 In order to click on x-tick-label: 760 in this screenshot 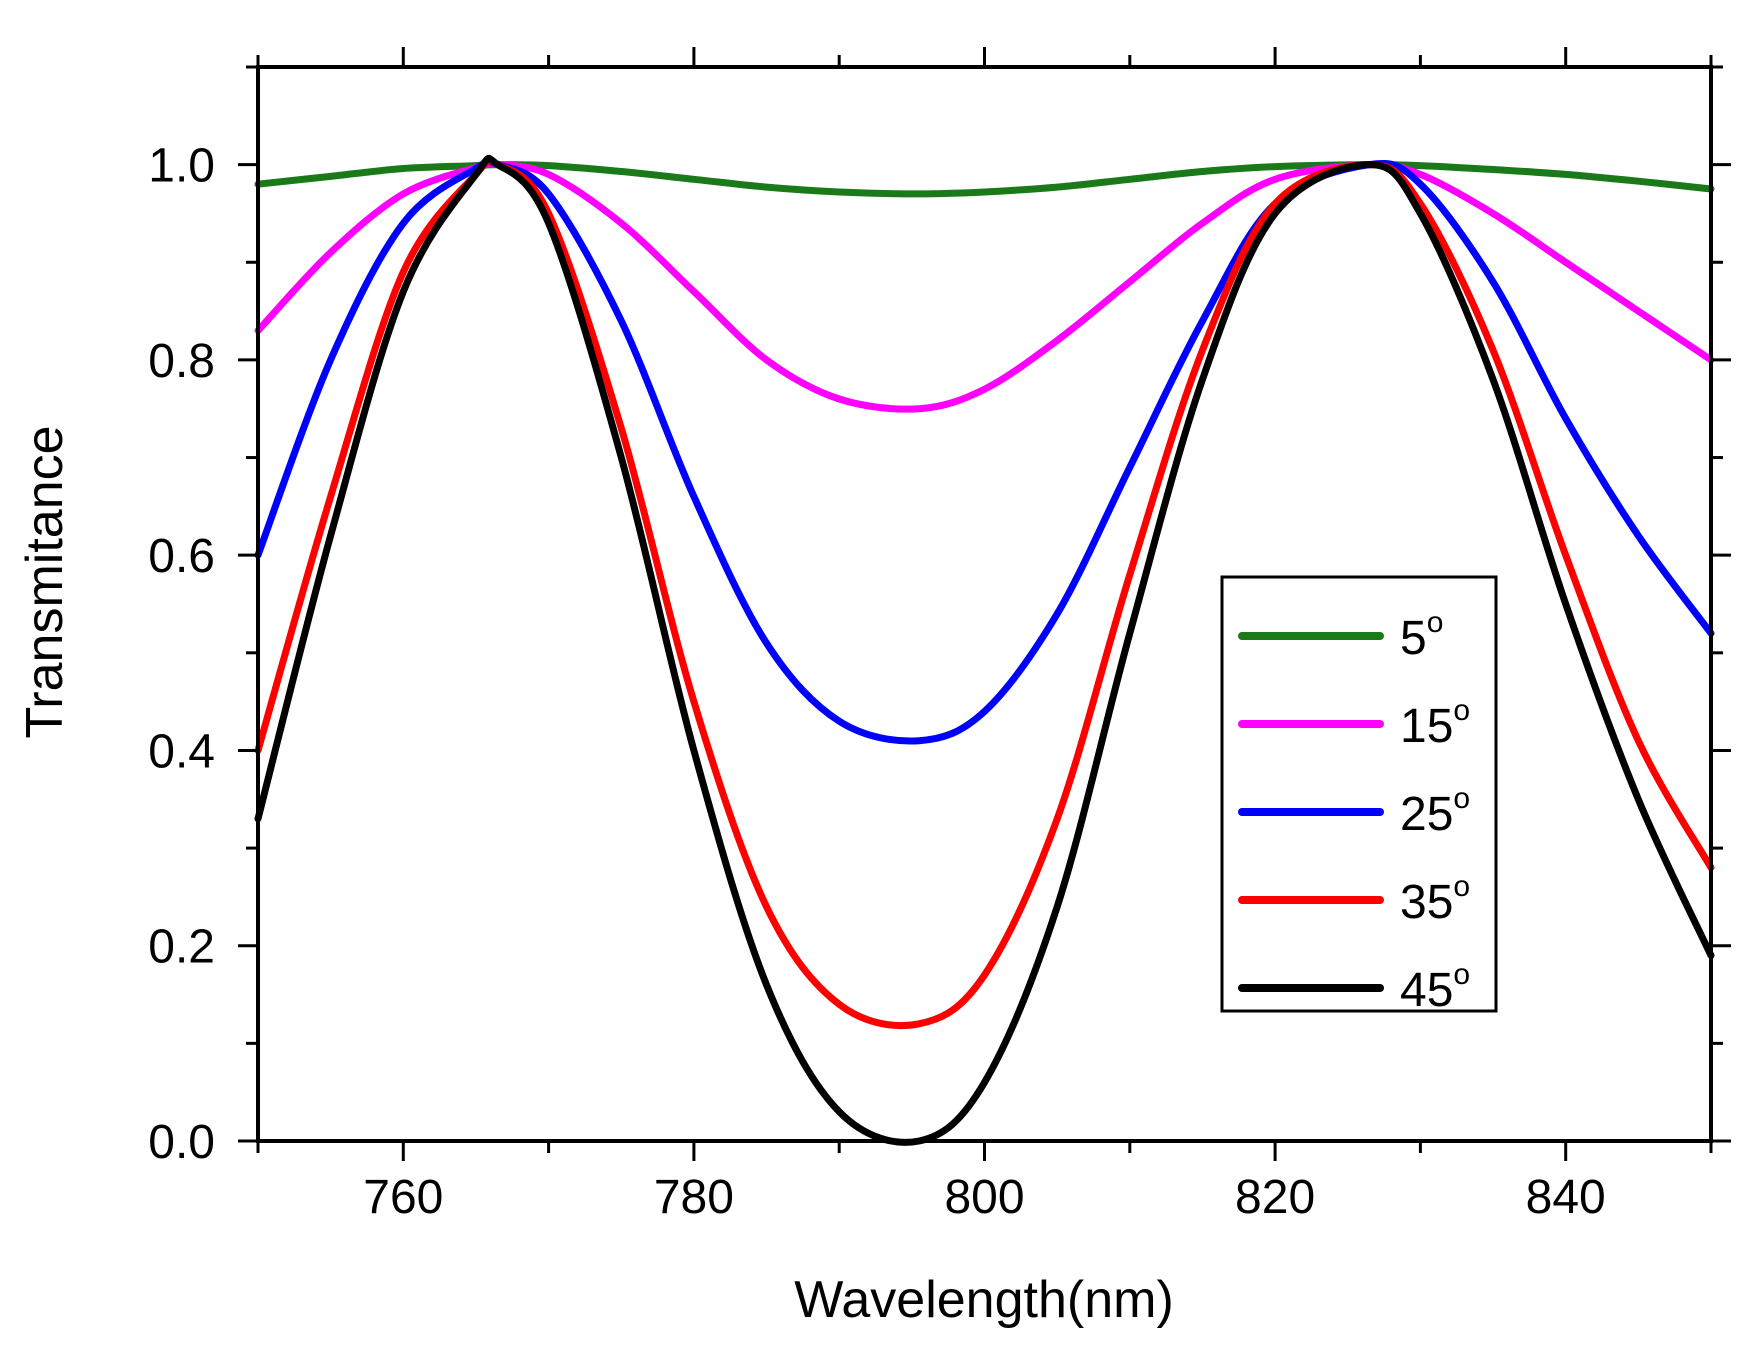, I will do `click(403, 1197)`.